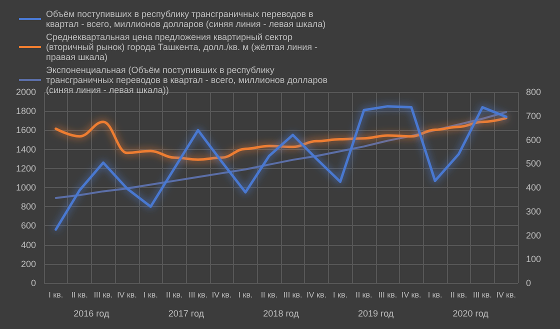  I want to click on text: 2017 год, so click(186, 313).